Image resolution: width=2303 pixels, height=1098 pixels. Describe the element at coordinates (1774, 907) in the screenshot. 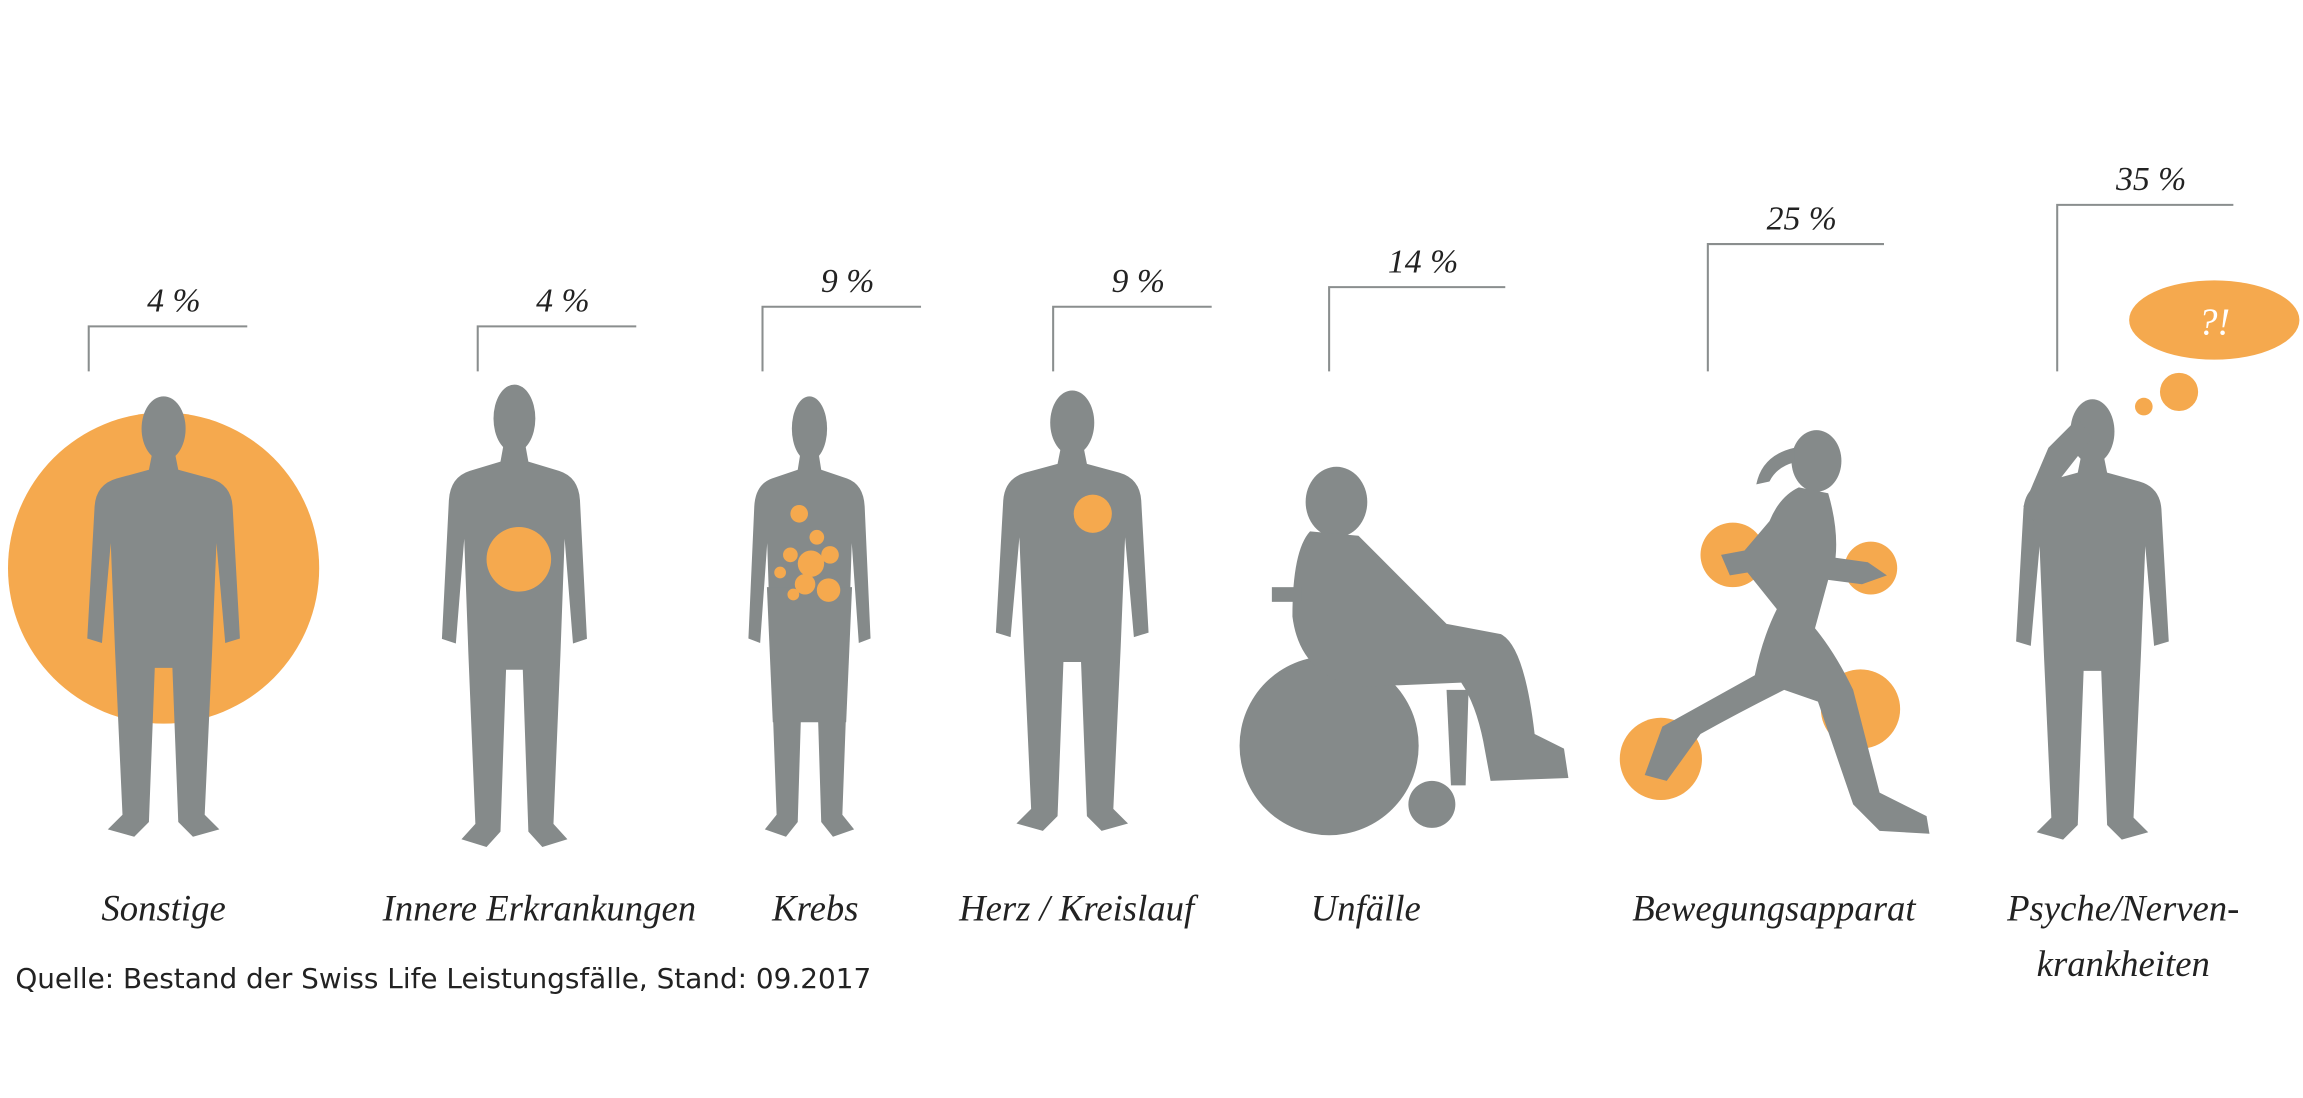

I see `category-label: Bewegungsapparat` at that location.